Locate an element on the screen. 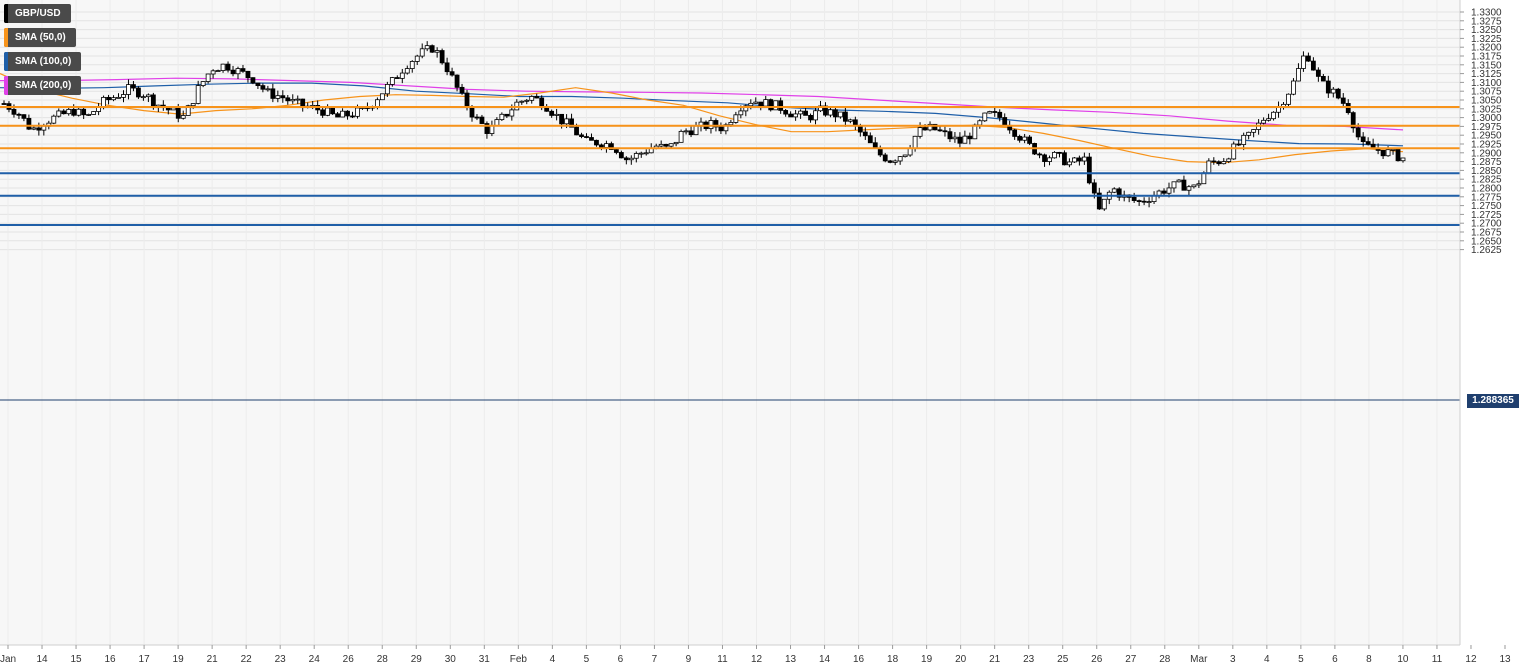 The image size is (1536, 669). x-tick-label: 28 is located at coordinates (1165, 659).